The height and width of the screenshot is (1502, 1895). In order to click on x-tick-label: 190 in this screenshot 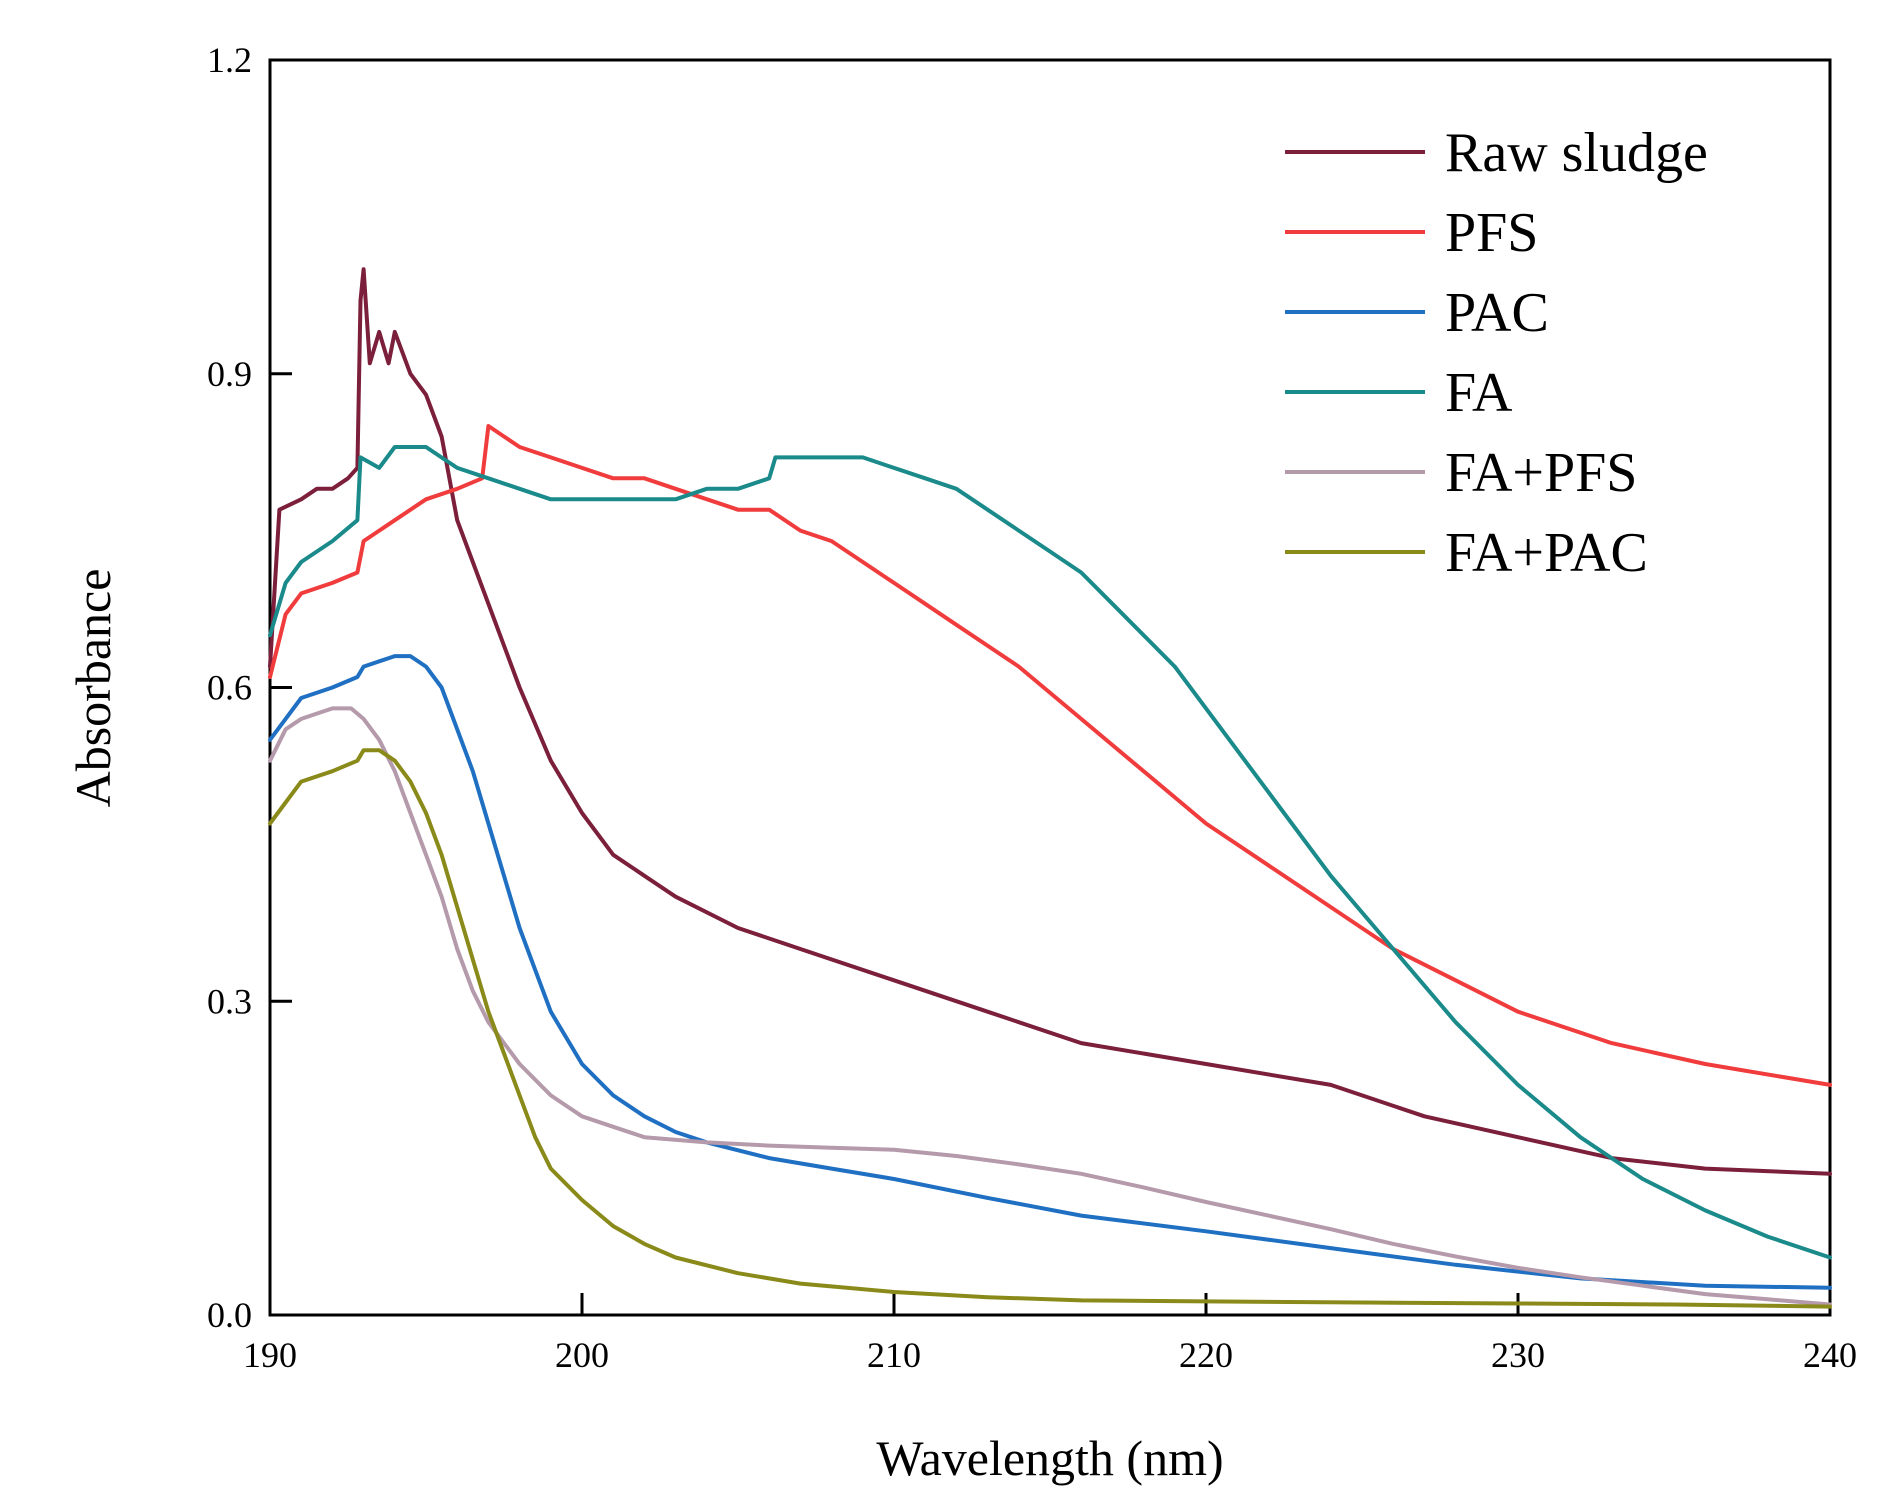, I will do `click(270, 1355)`.